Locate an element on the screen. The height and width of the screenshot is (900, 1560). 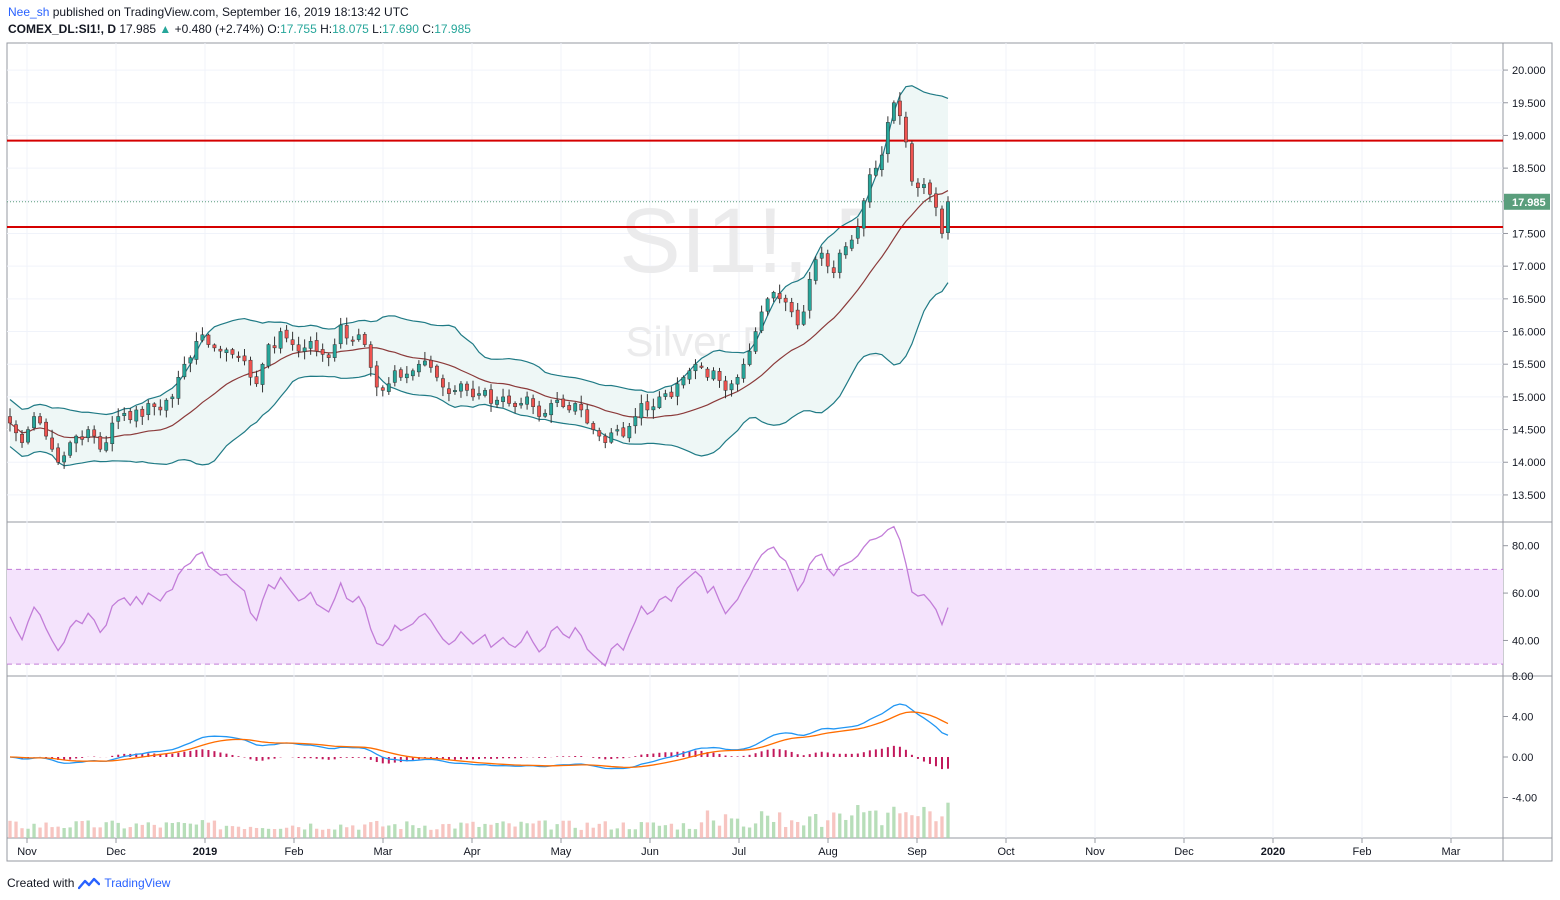
created-with-text: Created with is located at coordinates (41, 883).